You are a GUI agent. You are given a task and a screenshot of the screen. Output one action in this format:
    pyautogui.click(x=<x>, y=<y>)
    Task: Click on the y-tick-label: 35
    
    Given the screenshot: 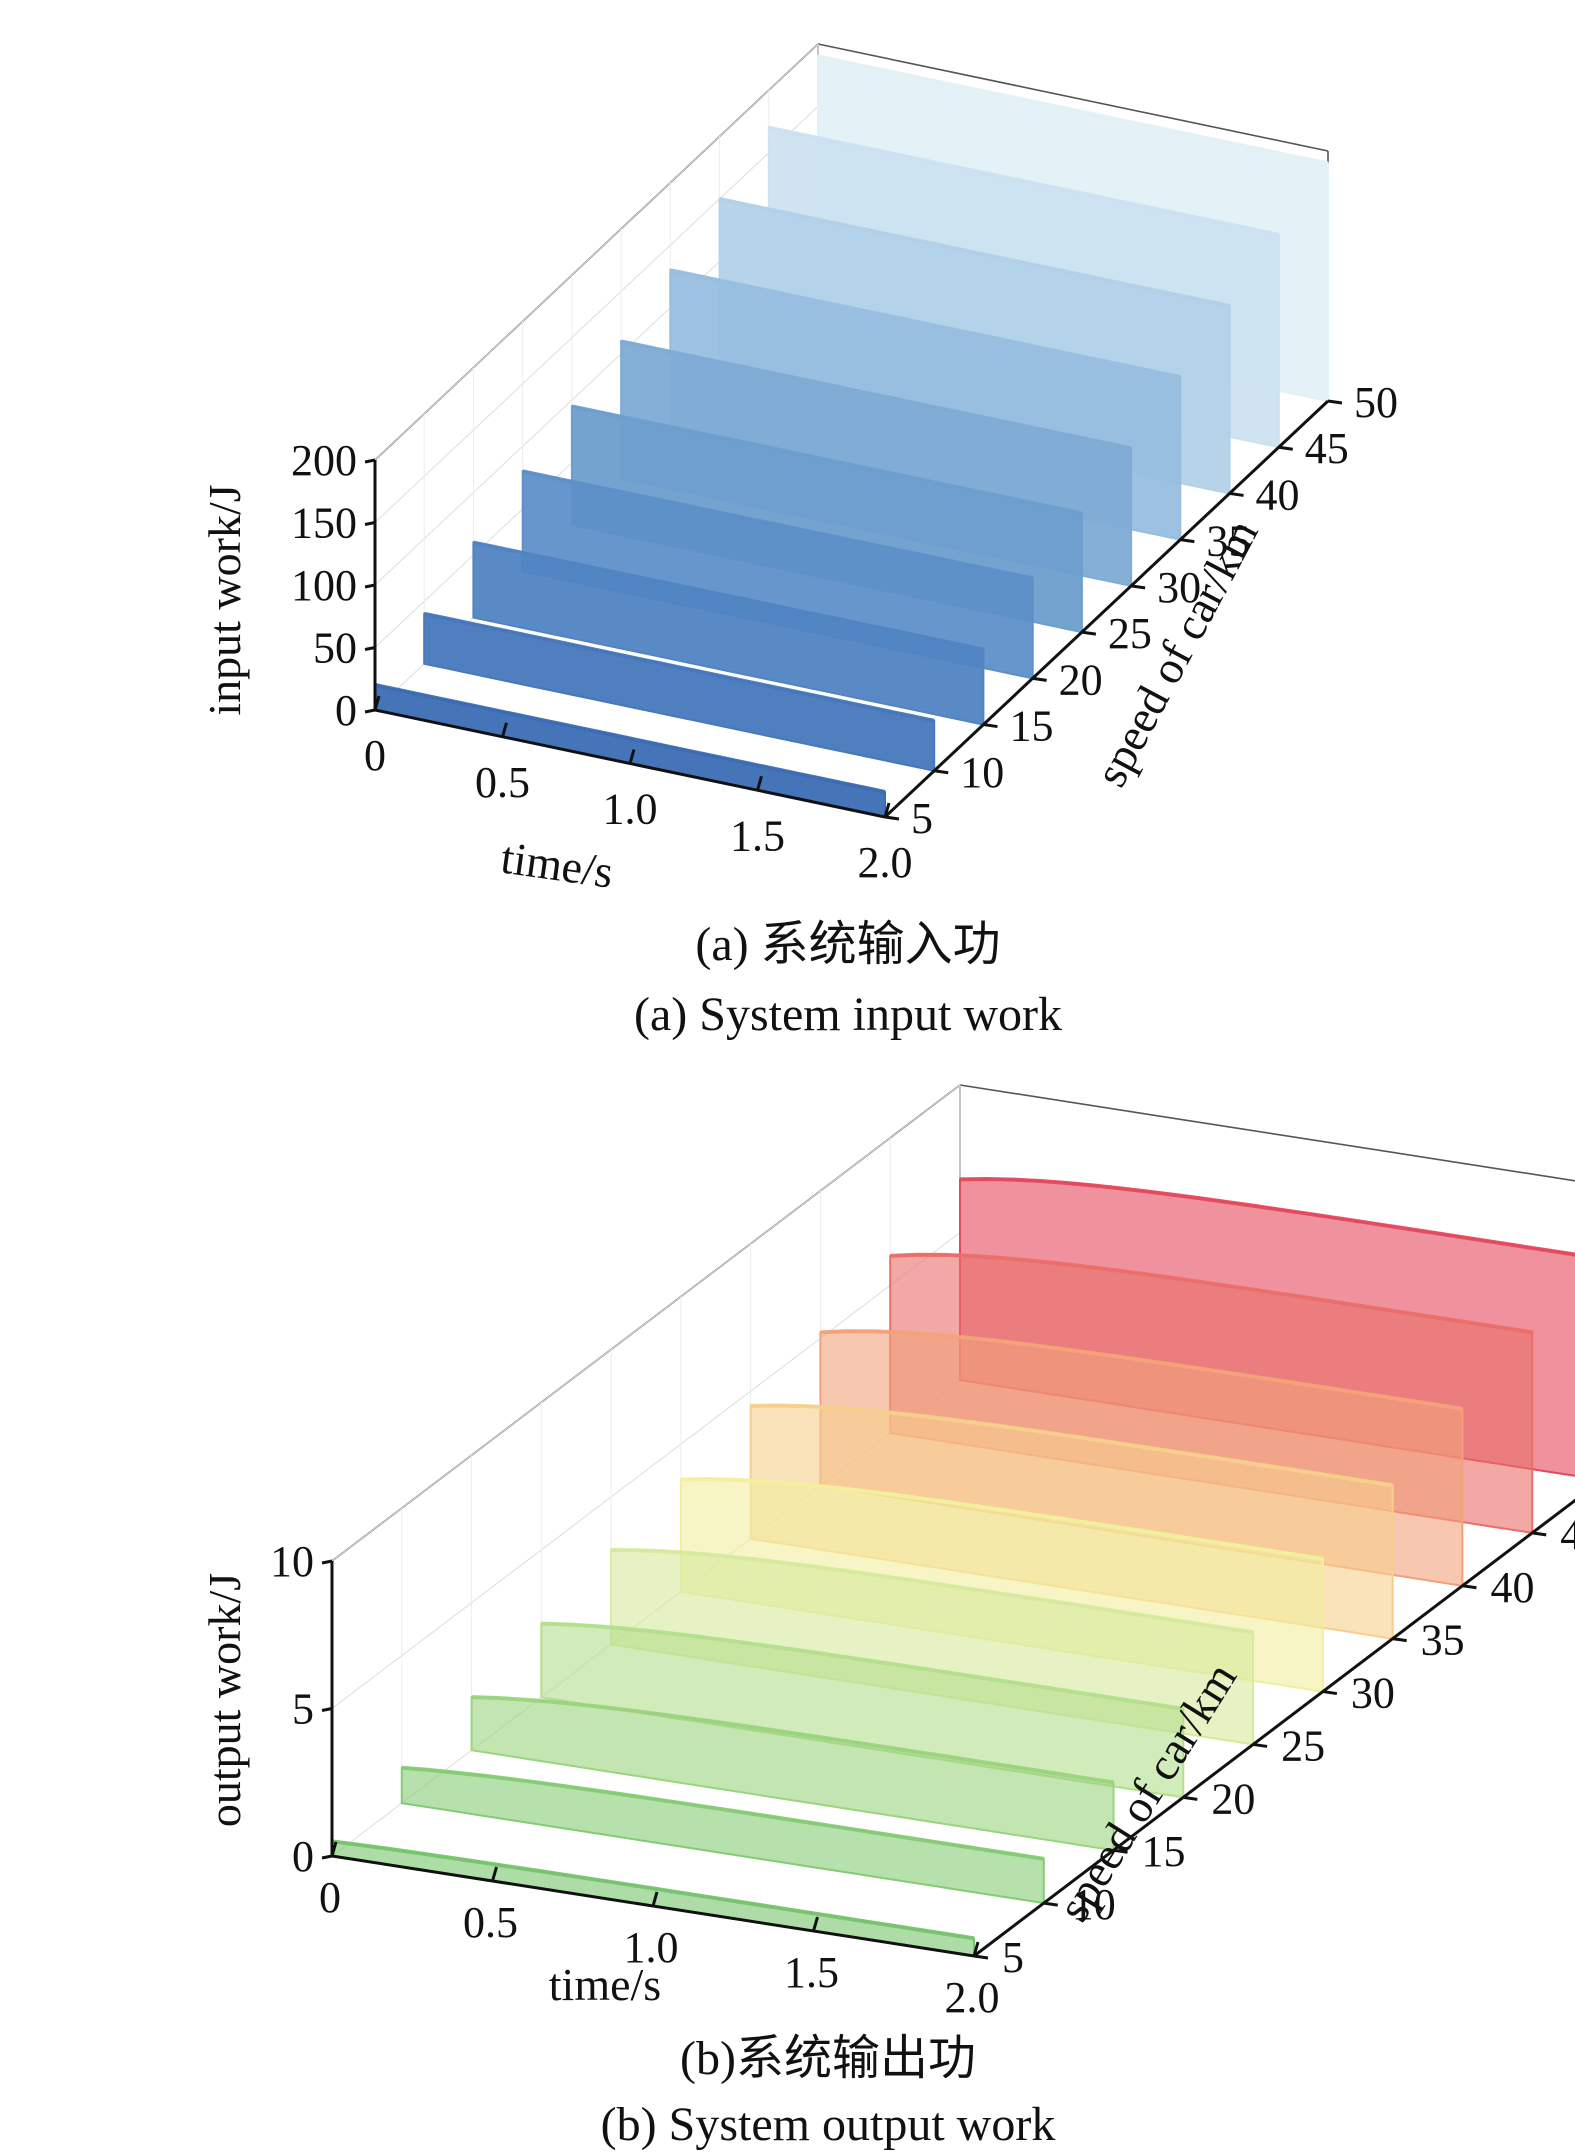 What is the action you would take?
    pyautogui.click(x=1443, y=1640)
    